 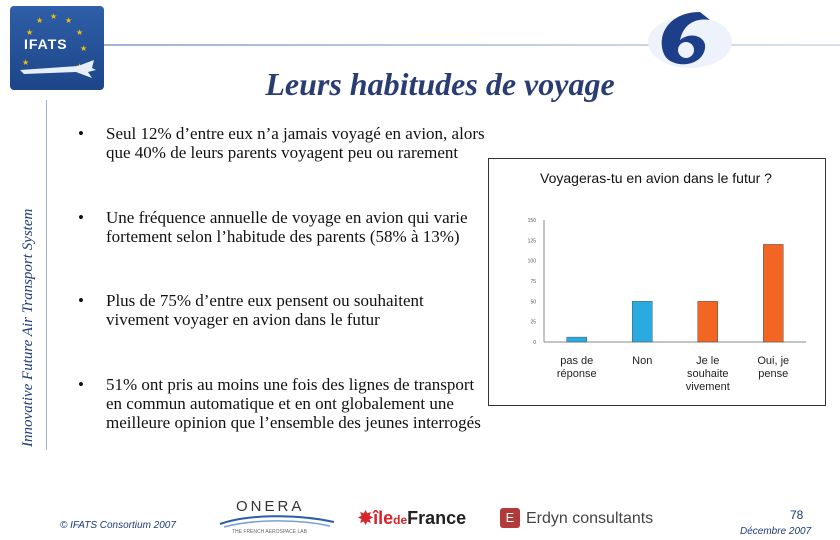 I want to click on x-tick-label: Non, so click(x=642, y=361).